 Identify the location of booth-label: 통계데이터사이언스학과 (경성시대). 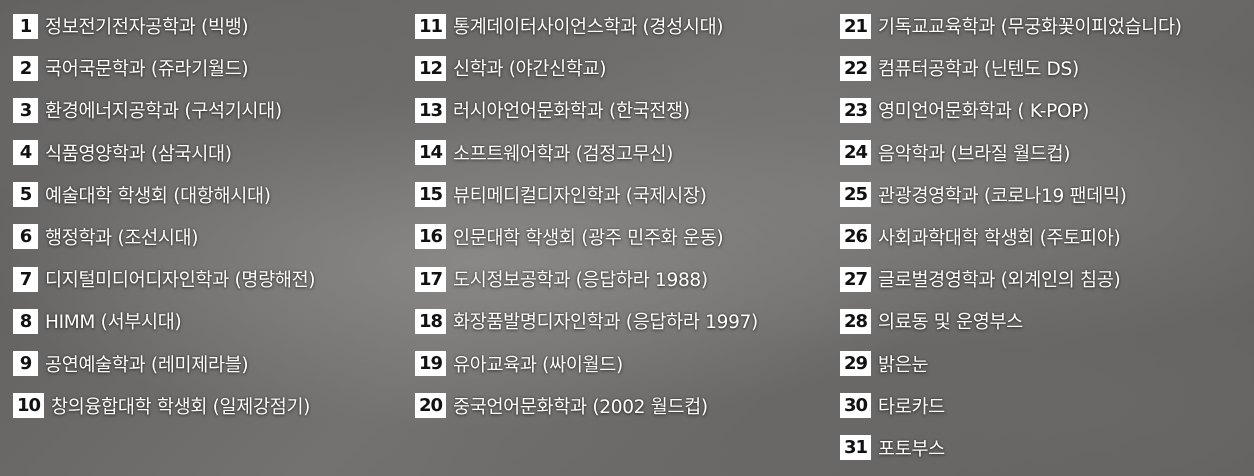
(588, 27).